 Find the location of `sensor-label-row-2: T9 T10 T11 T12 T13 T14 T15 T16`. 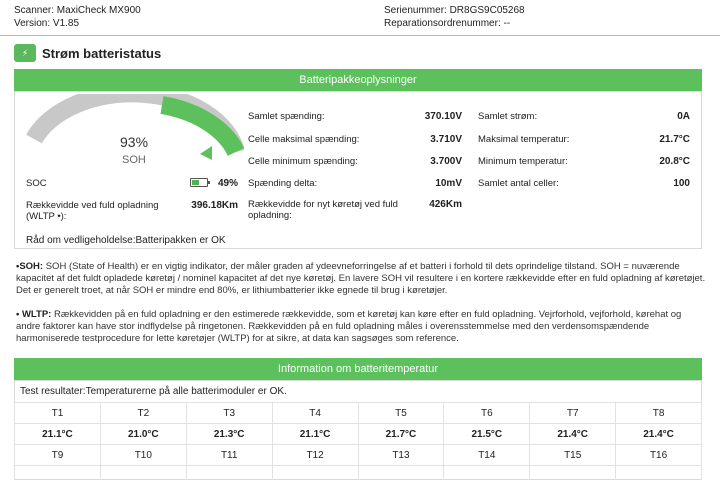

sensor-label-row-2: T9 T10 T11 T12 T13 T14 T15 T16 is located at coordinates (358, 455).